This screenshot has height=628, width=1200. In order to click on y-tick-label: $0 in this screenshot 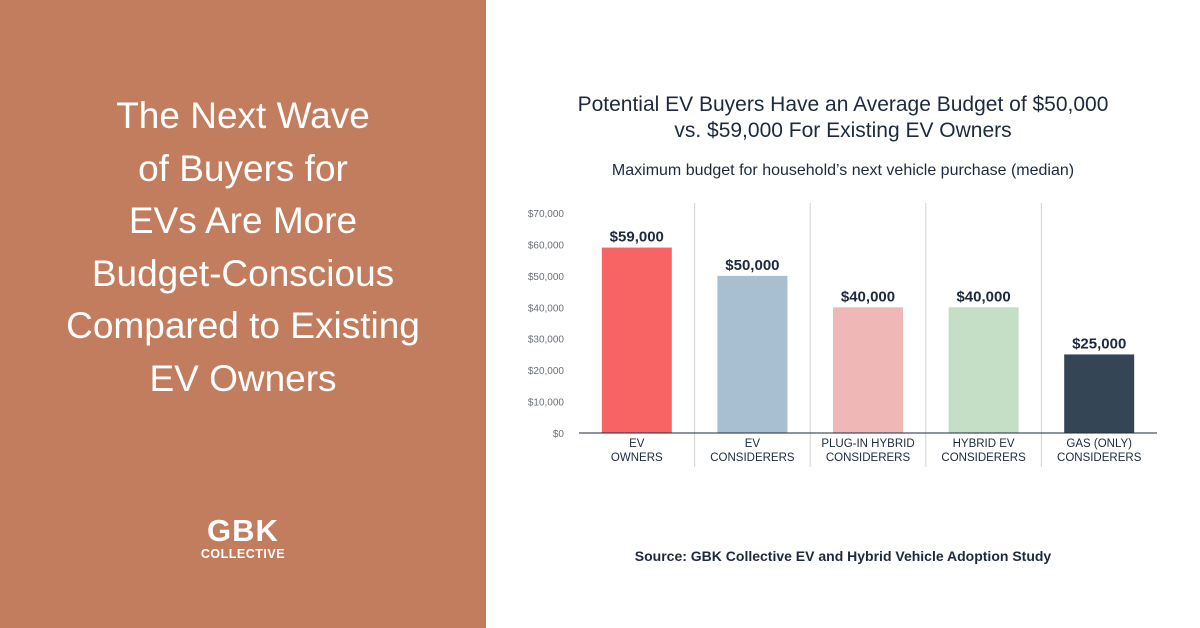, I will do `click(559, 434)`.